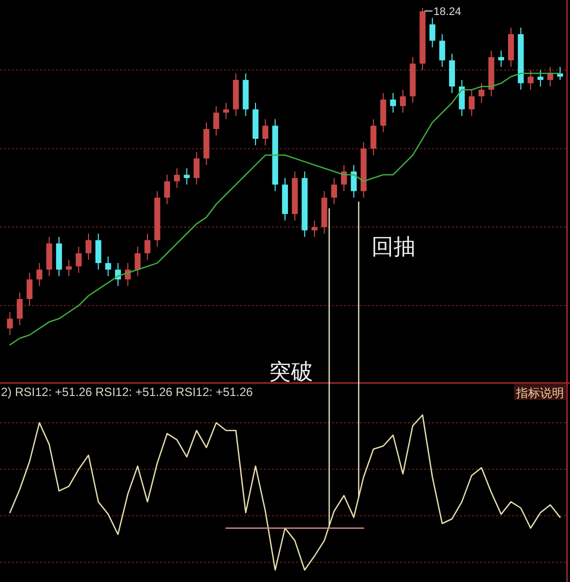 This screenshot has width=570, height=582. Describe the element at coordinates (291, 371) in the screenshot. I see `text: 突破` at that location.